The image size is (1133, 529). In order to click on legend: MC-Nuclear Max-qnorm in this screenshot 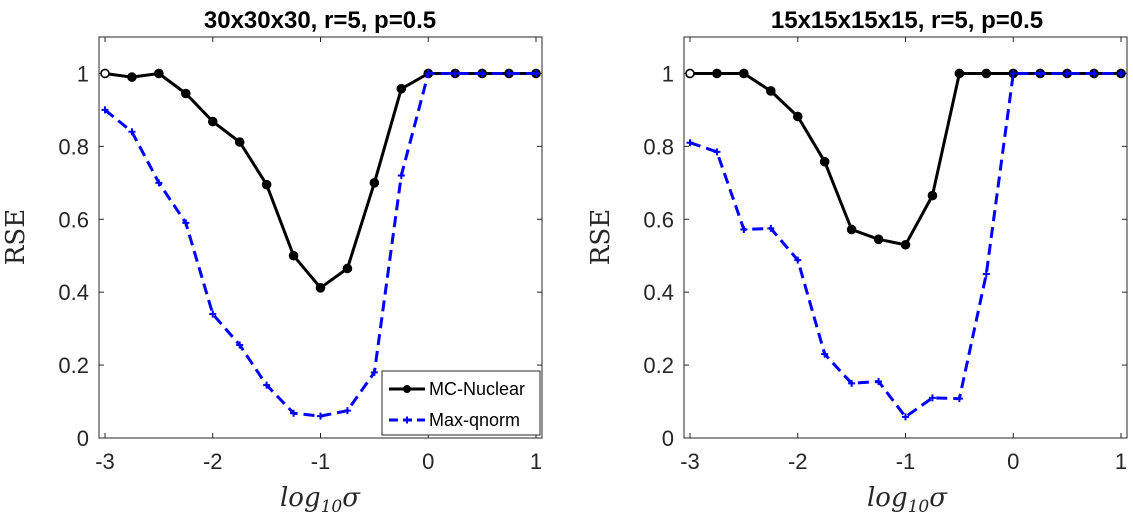, I will do `click(461, 403)`.